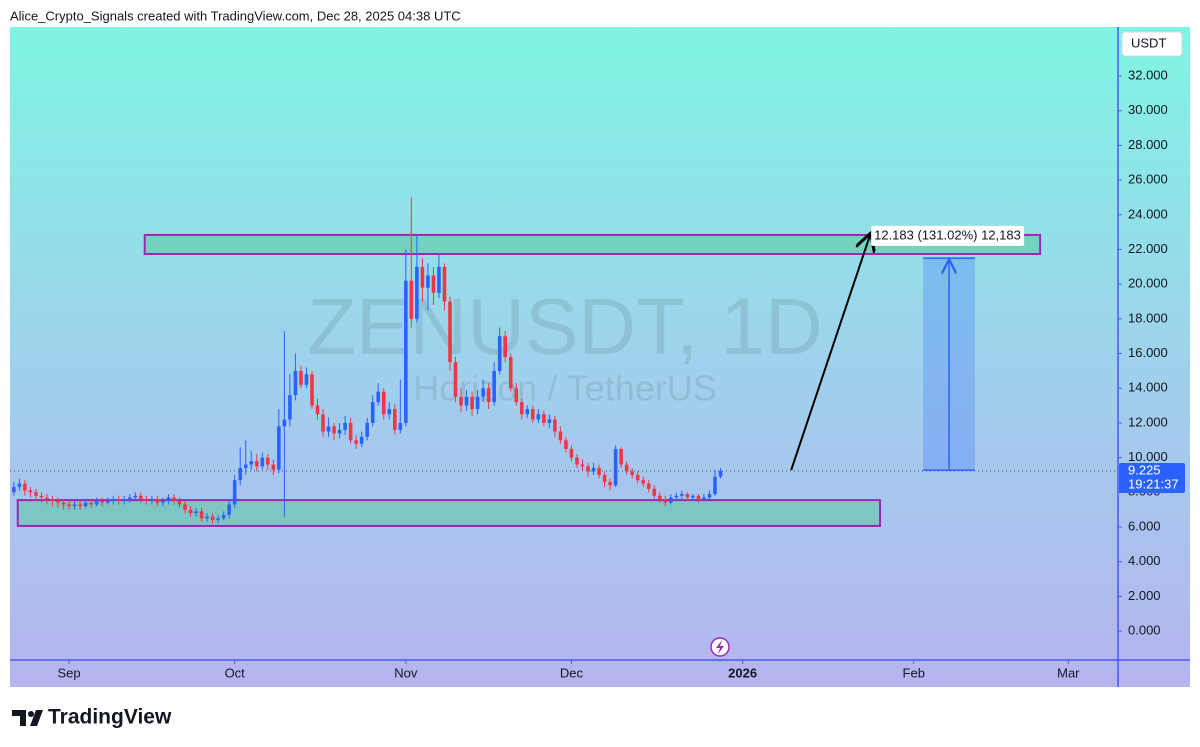  What do you see at coordinates (1152, 44) in the screenshot?
I see `currency-box` at bounding box center [1152, 44].